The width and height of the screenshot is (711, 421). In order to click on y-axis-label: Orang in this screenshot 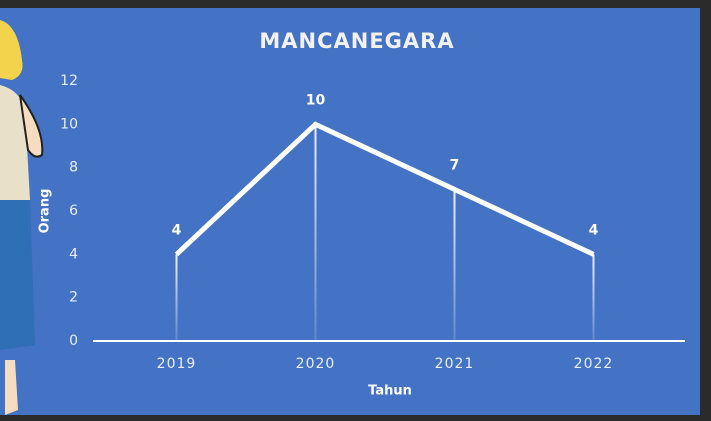, I will do `click(45, 211)`.